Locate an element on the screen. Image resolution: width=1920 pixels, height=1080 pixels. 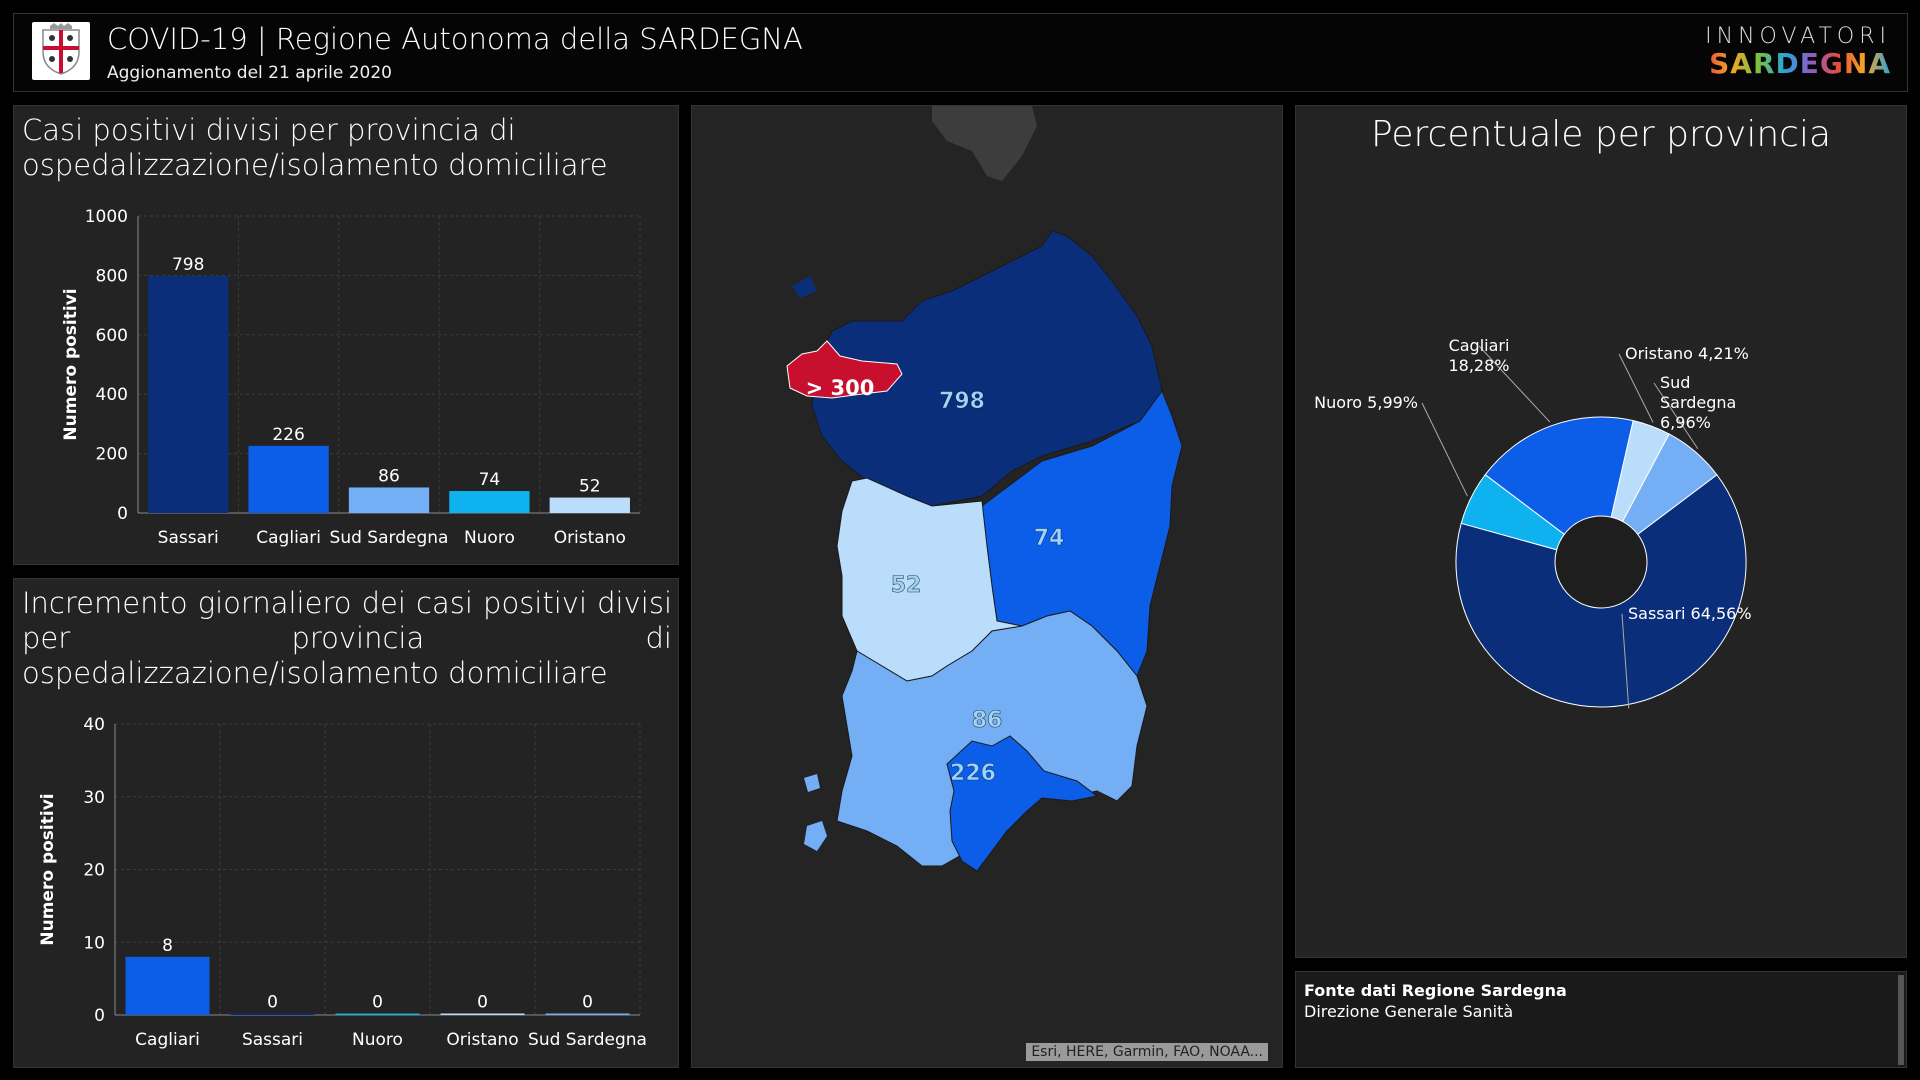
y-tick-label: 10 is located at coordinates (94, 943).